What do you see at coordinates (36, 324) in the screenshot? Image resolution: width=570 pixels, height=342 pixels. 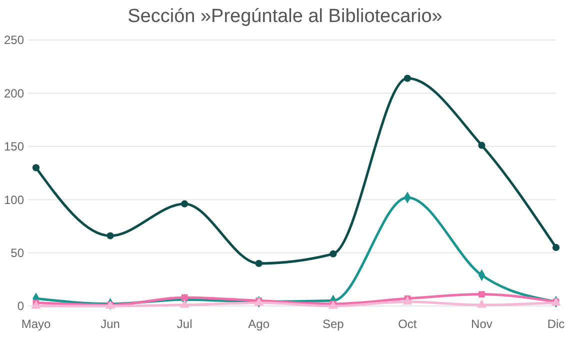 I see `x-tick-label: Mayo` at bounding box center [36, 324].